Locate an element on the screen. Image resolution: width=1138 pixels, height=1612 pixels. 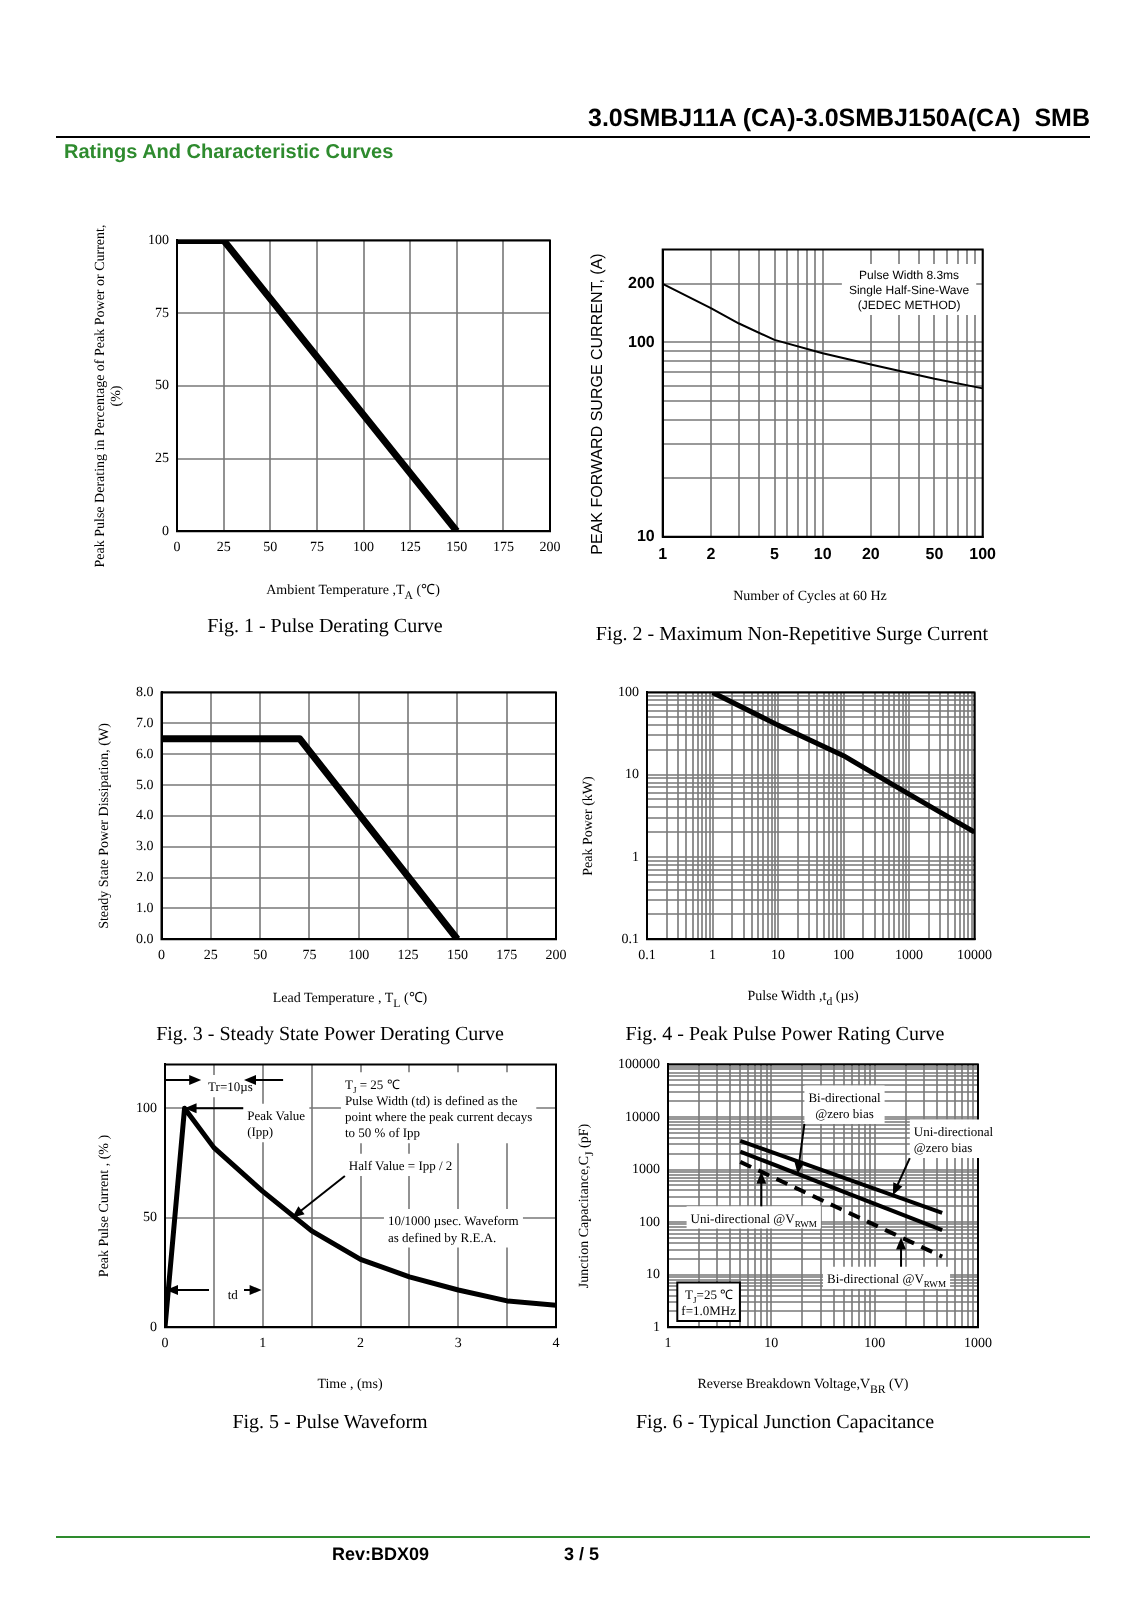
x-tick-label: 10 is located at coordinates (823, 553).